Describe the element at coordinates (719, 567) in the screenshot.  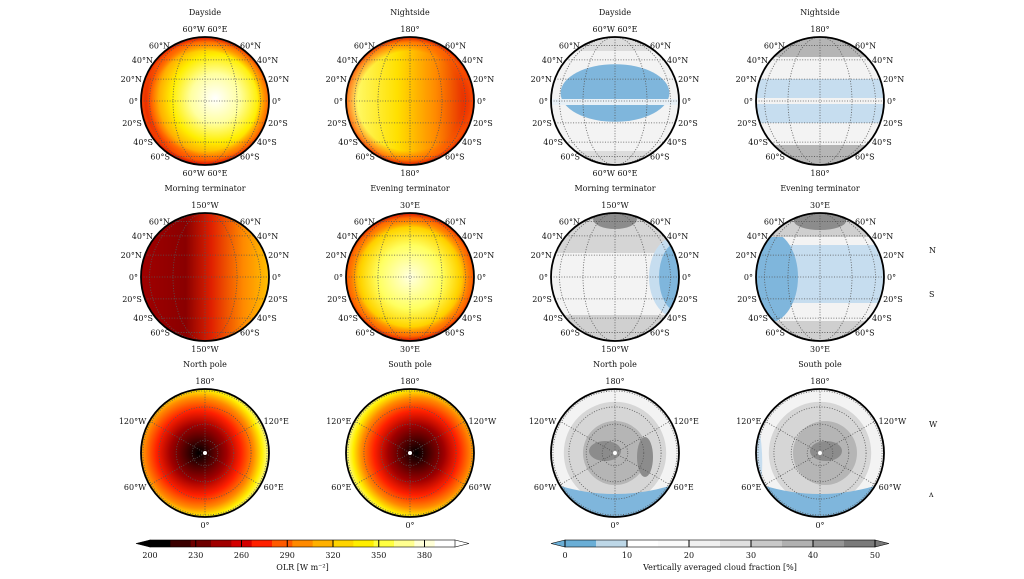
I see `colorbar-label: Vertically averaged cloud fraction [%]` at that location.